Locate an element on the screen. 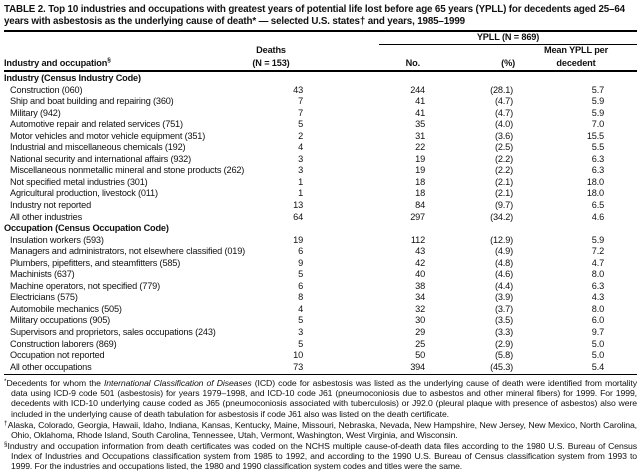 Image resolution: width=641 pixels, height=472 pixels. col-header-no: No. is located at coordinates (413, 63).